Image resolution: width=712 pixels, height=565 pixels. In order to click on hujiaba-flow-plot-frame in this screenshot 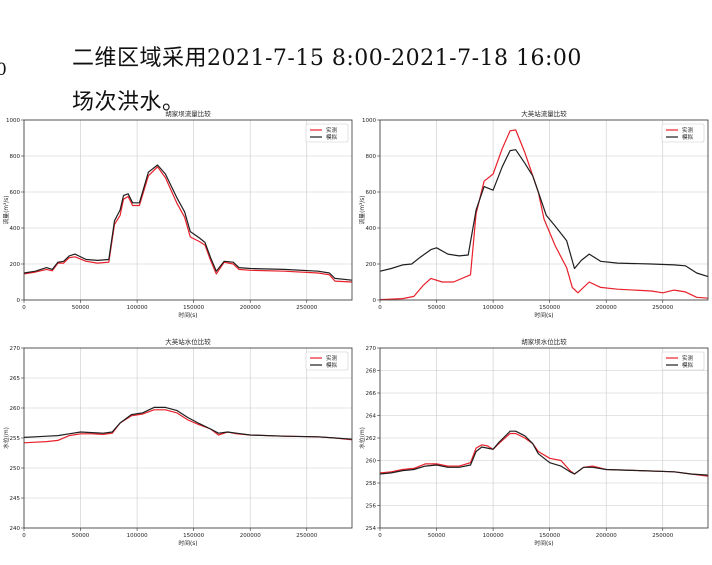, I will do `click(188, 210)`.